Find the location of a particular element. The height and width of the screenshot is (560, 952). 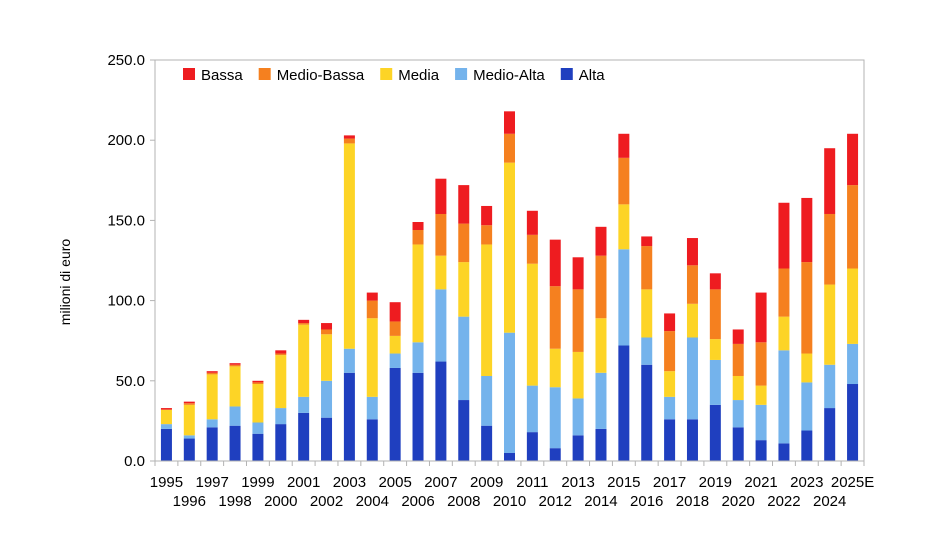

bar-media-2013 is located at coordinates (578, 375).